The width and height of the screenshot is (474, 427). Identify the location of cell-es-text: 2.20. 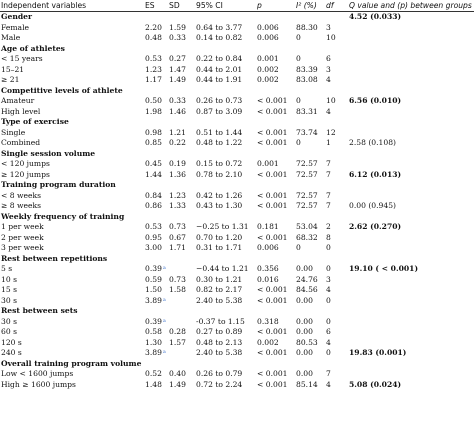
(153, 27).